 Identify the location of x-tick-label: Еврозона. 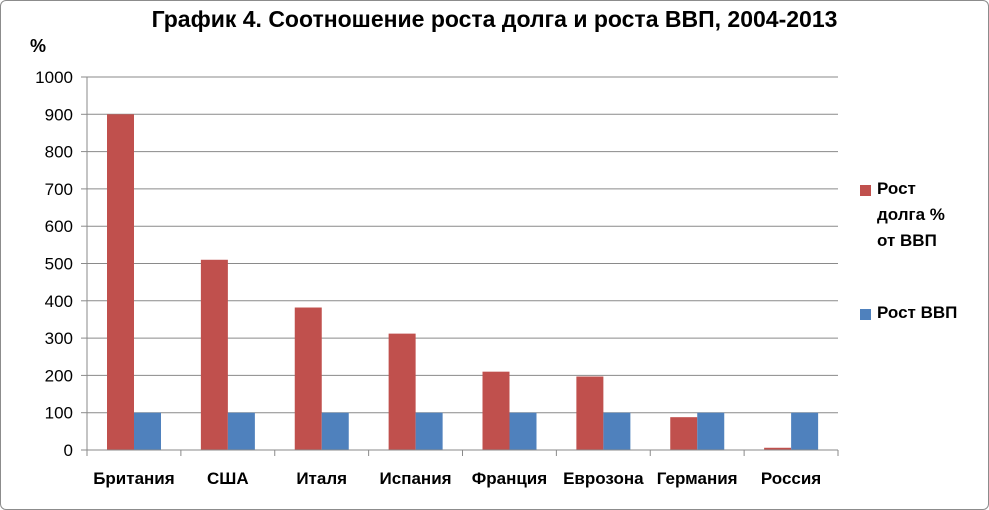
(603, 478).